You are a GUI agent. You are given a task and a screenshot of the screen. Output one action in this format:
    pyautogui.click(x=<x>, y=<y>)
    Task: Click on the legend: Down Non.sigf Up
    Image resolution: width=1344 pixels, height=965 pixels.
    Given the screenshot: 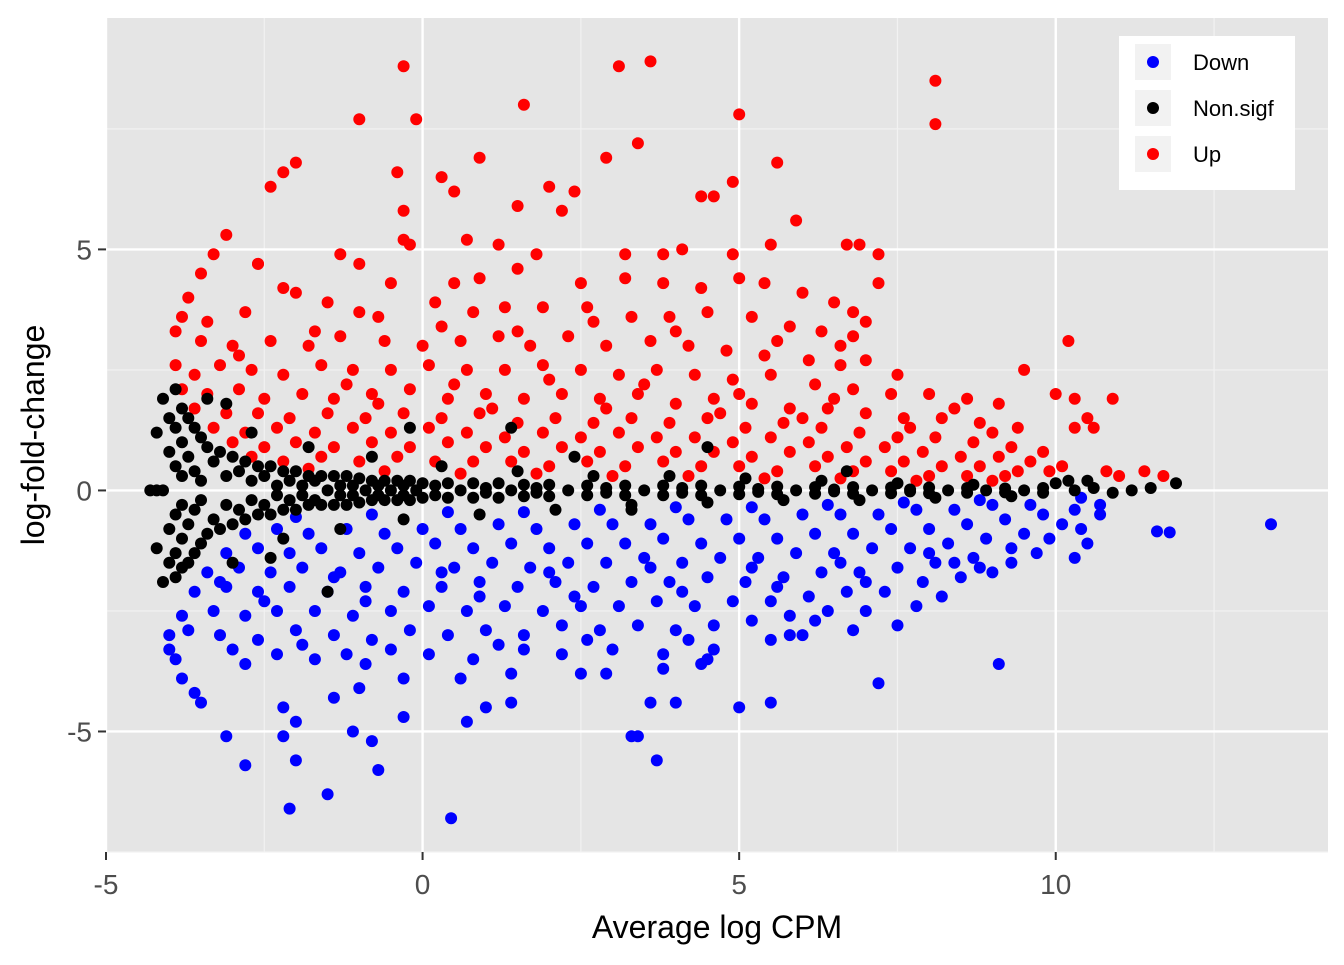 What is the action you would take?
    pyautogui.click(x=1207, y=113)
    